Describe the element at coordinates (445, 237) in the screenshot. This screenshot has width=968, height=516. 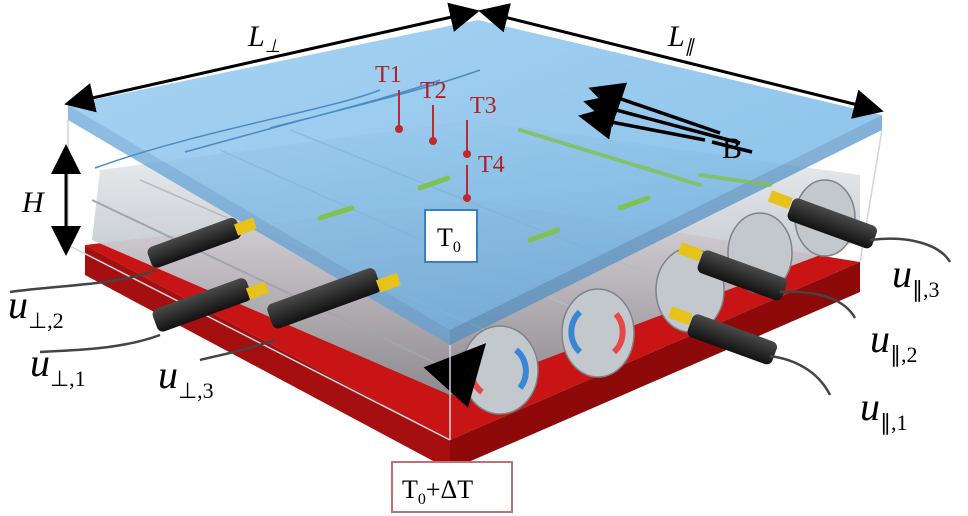
I see `t0-main: T` at that location.